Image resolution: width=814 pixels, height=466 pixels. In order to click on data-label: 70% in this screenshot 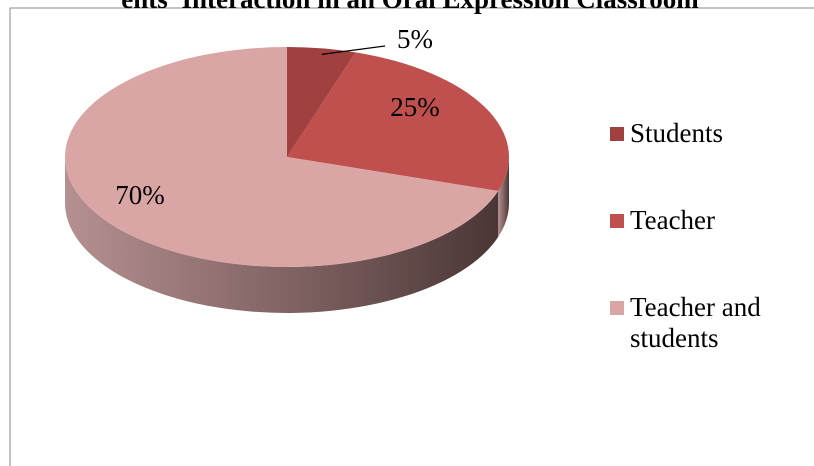, I will do `click(140, 195)`.